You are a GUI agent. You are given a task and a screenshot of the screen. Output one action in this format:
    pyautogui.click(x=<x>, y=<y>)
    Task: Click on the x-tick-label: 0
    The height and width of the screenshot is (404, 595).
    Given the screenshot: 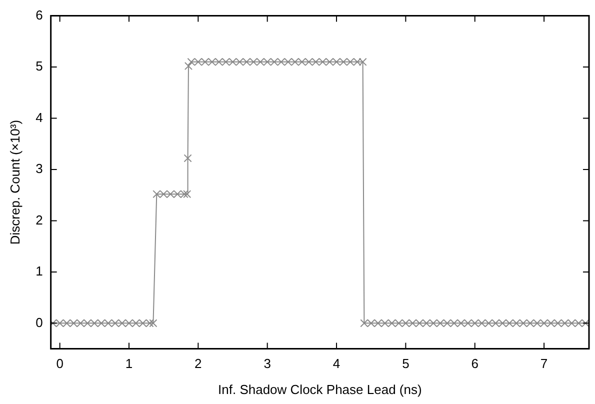 What is the action you would take?
    pyautogui.click(x=60, y=364)
    